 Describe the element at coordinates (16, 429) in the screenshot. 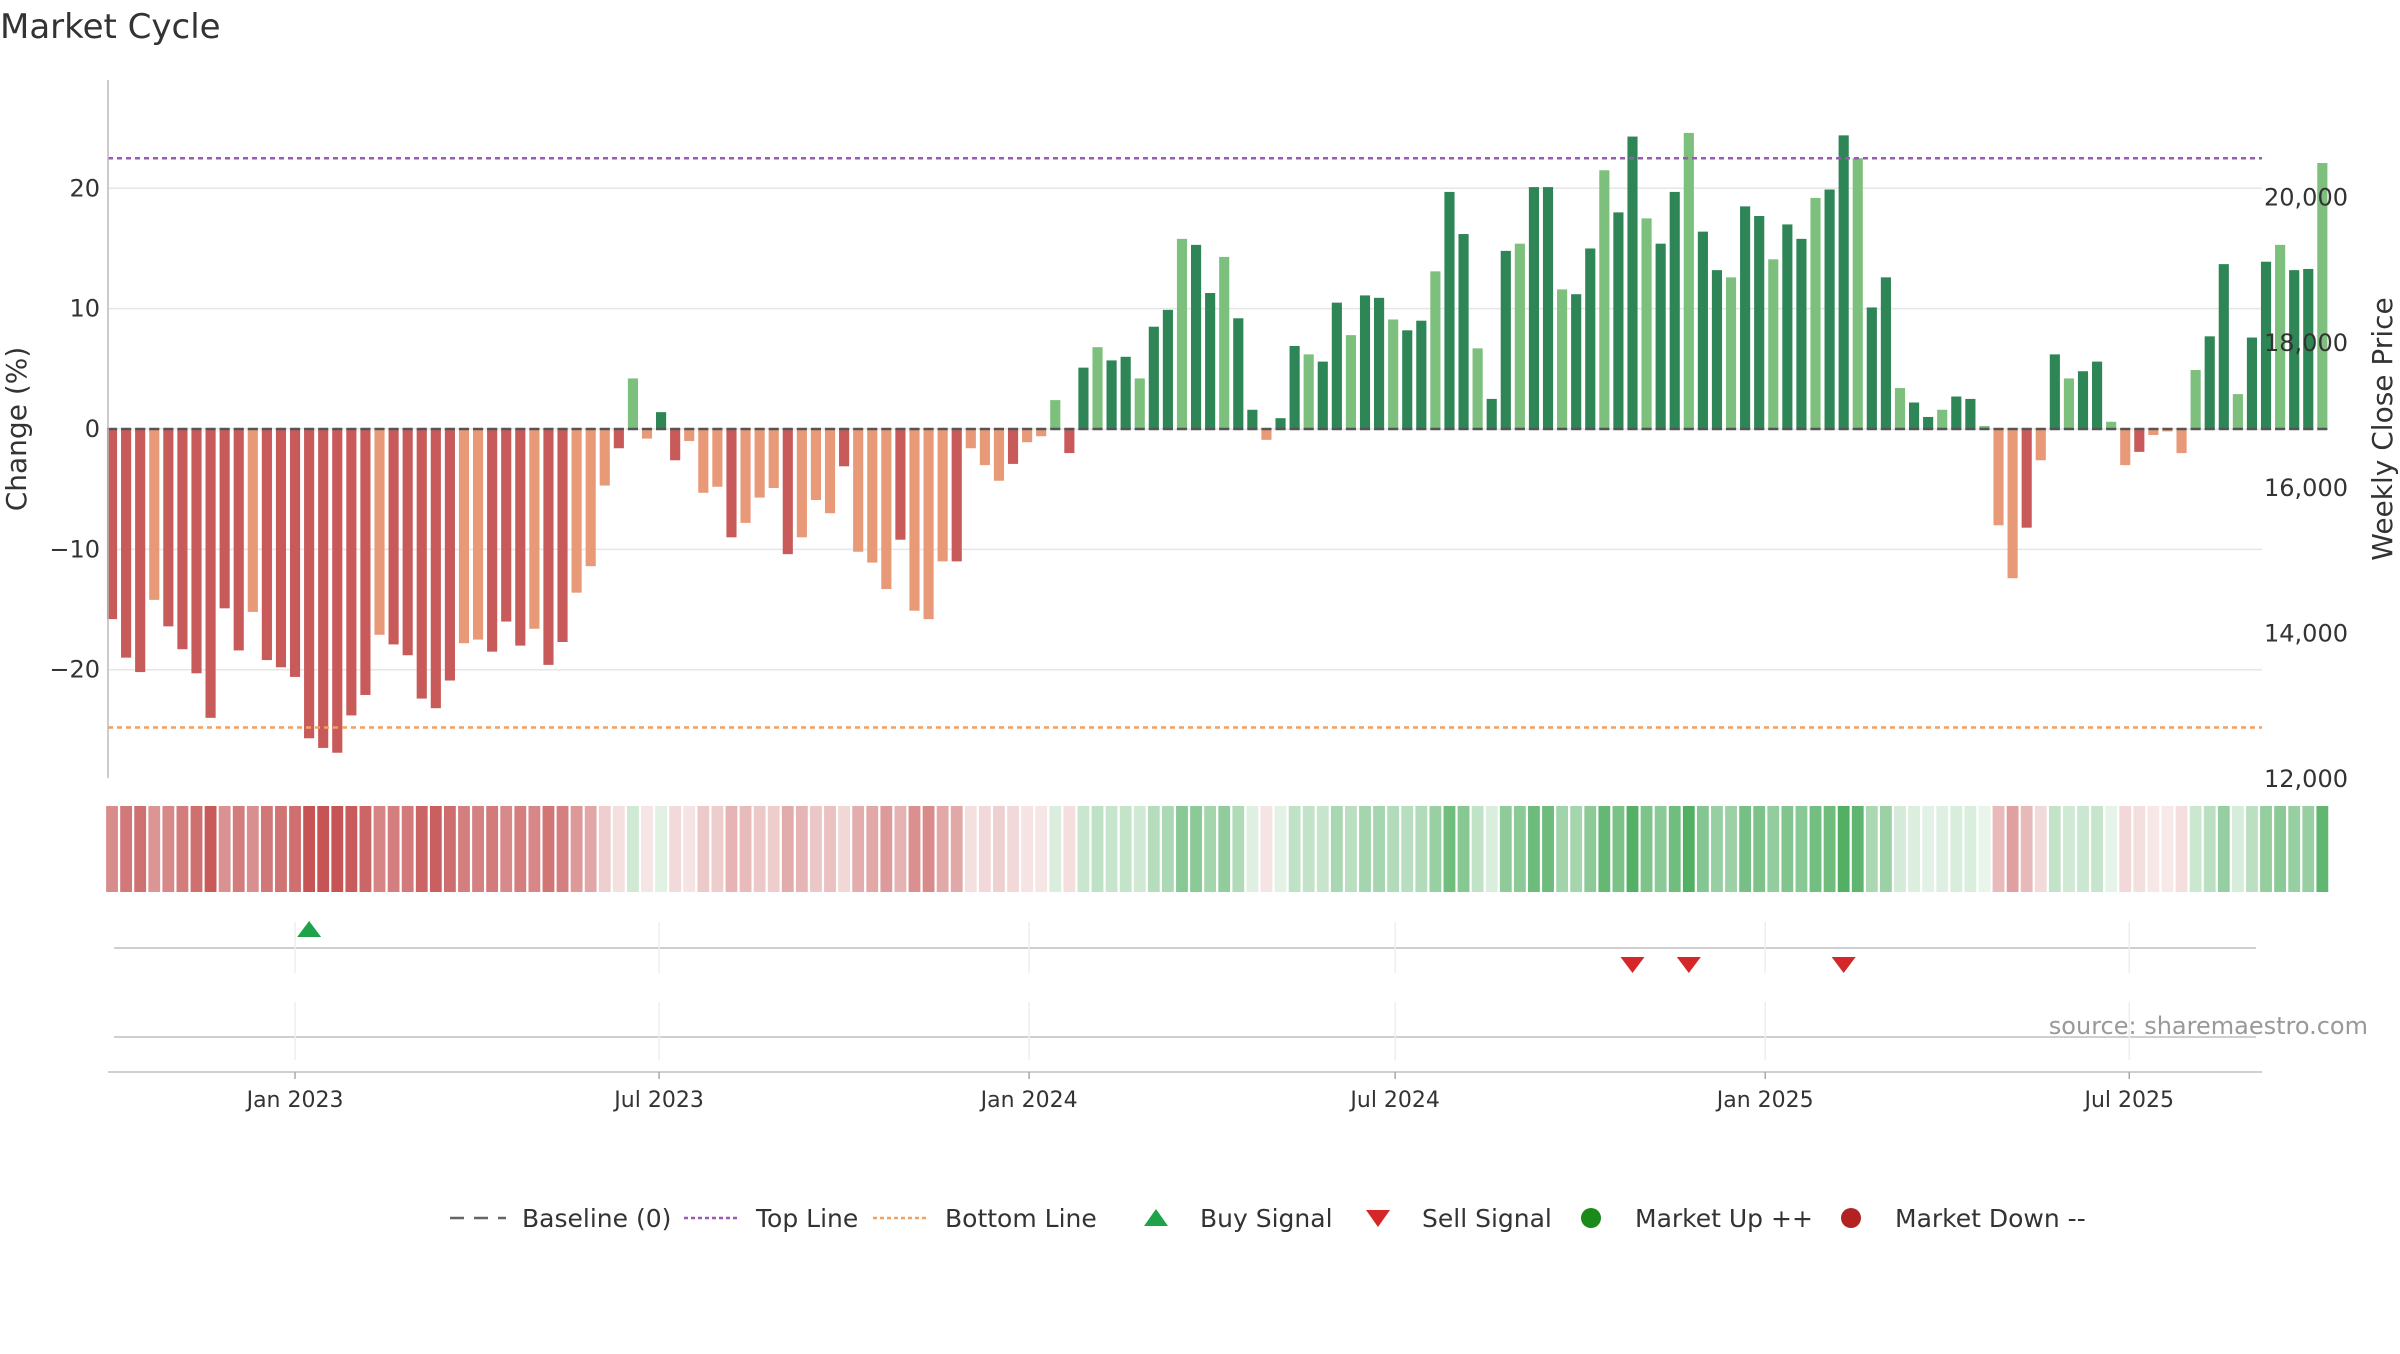

I see `y-axis-title: Change (%)` at that location.